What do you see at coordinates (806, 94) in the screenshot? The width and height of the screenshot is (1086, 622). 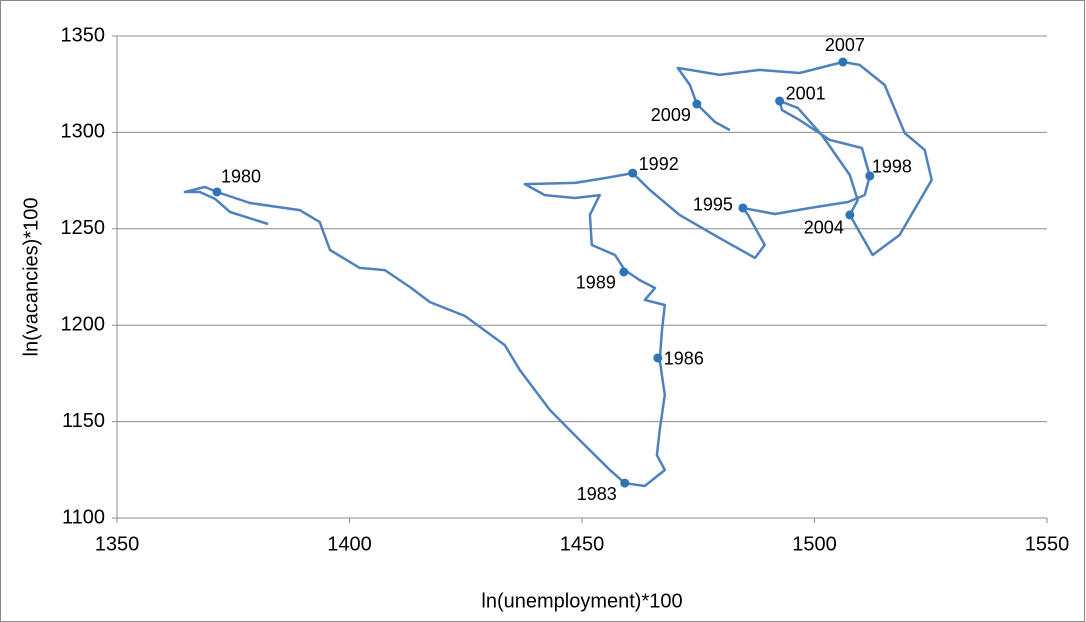 I see `point-label: 2001` at bounding box center [806, 94].